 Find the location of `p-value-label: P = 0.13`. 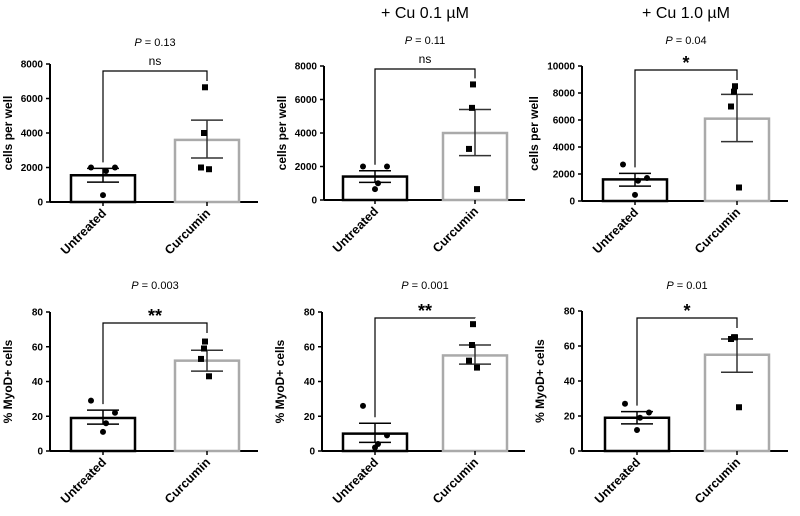

p-value-label: P = 0.13 is located at coordinates (154, 43).